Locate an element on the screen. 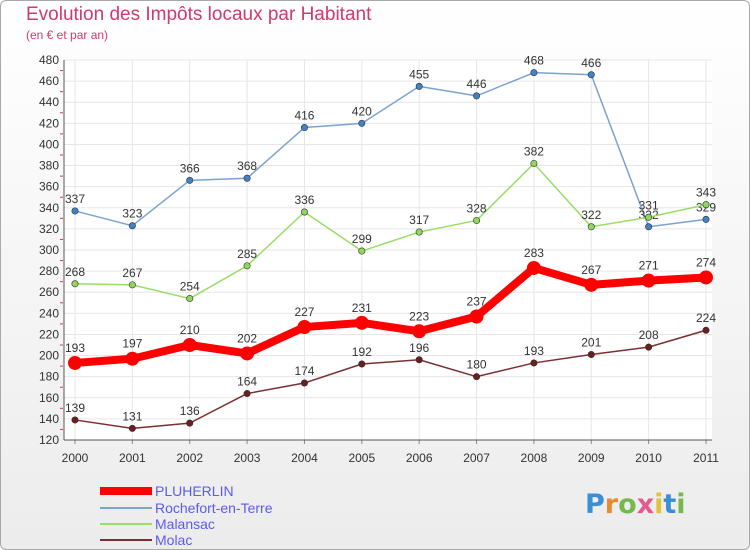 The height and width of the screenshot is (550, 750). y-tick-label: 240 is located at coordinates (49, 313).